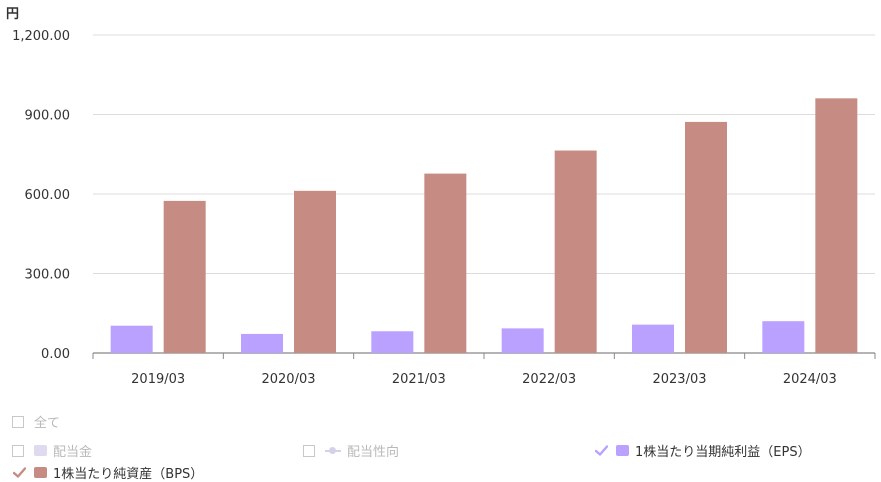 This screenshot has width=881, height=482. I want to click on dividend-swatch, so click(40, 450).